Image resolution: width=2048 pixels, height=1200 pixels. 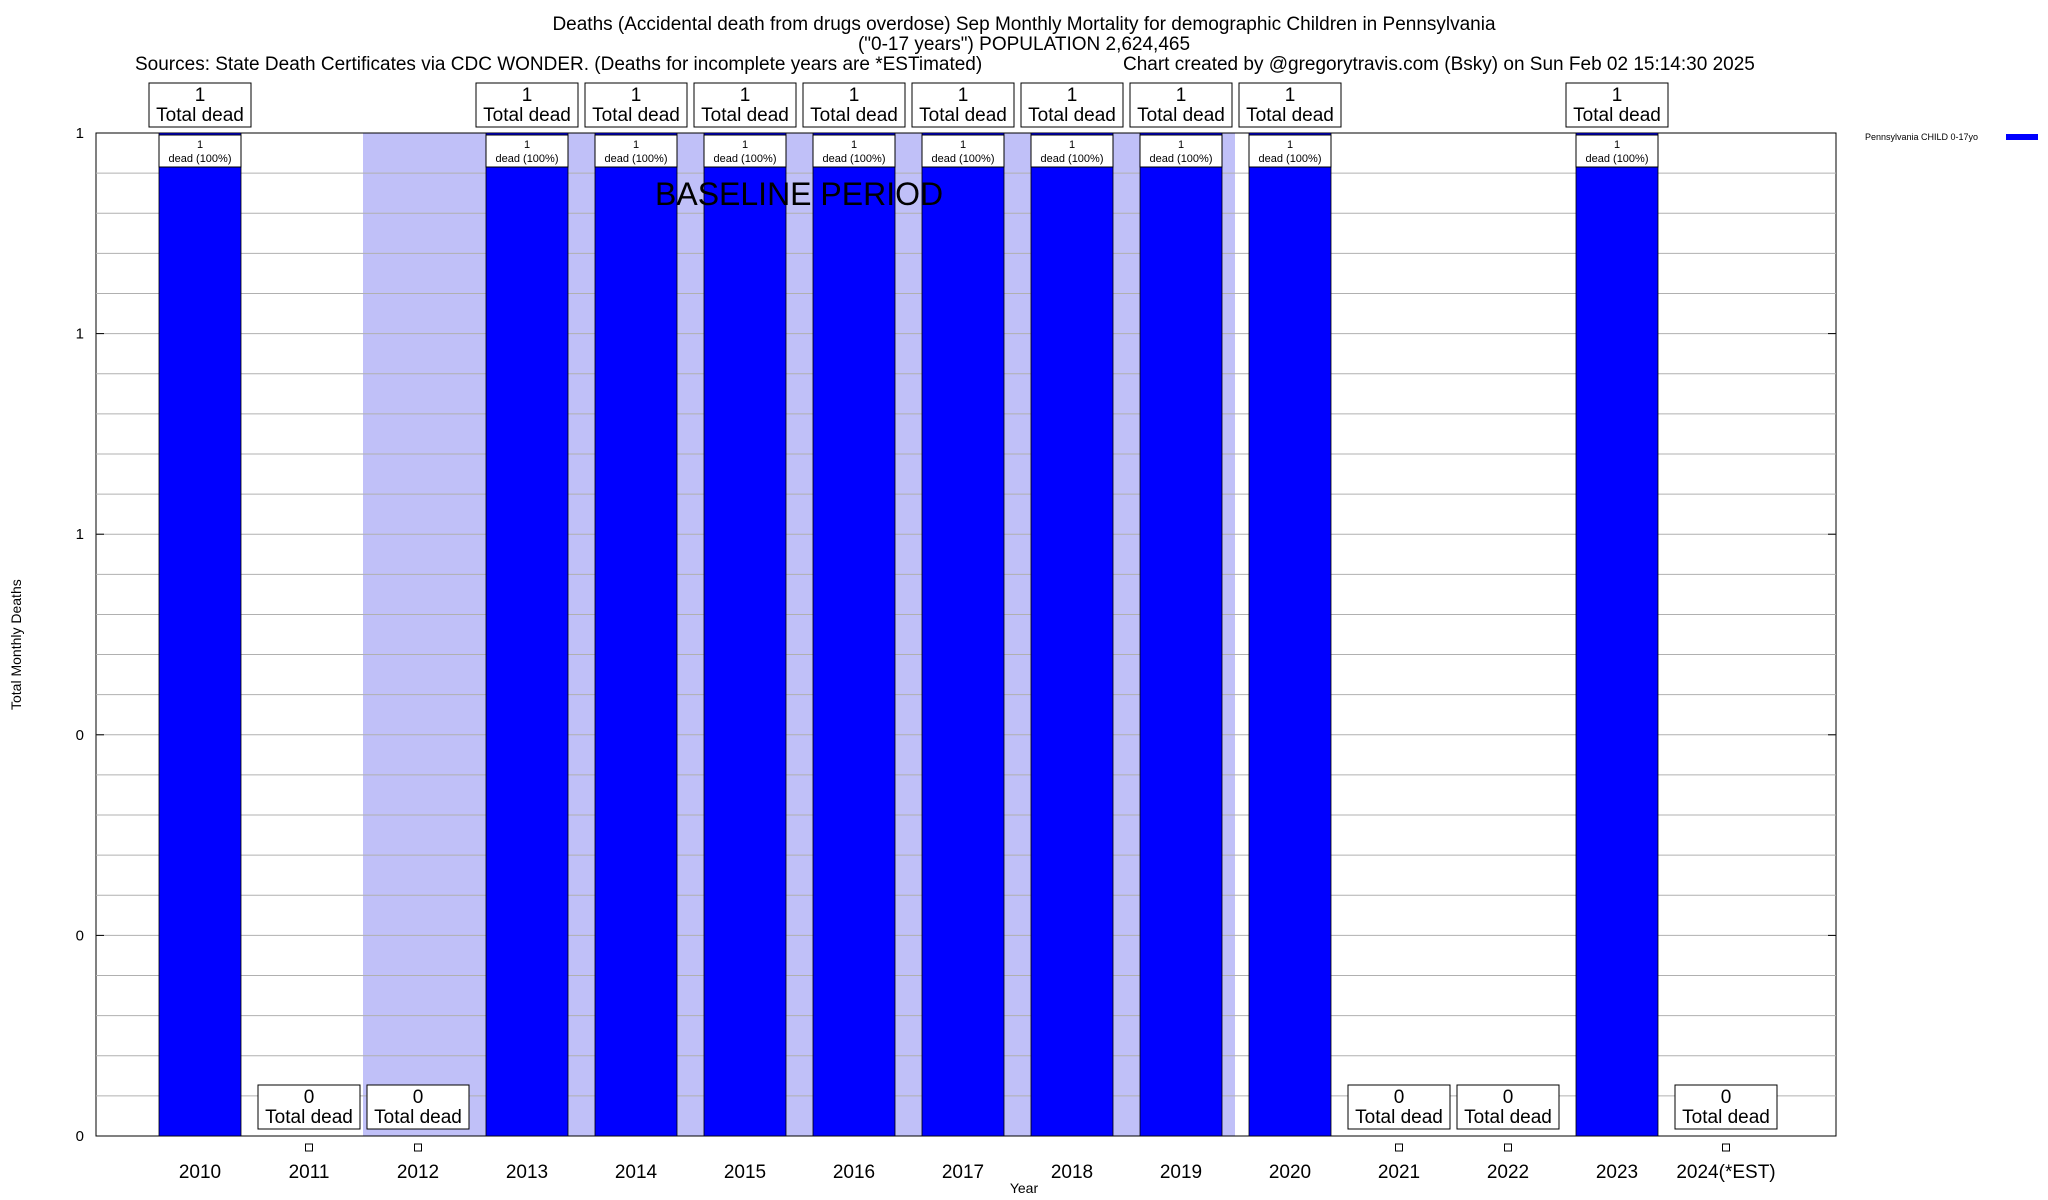 I want to click on bar-2014, so click(x=636, y=634).